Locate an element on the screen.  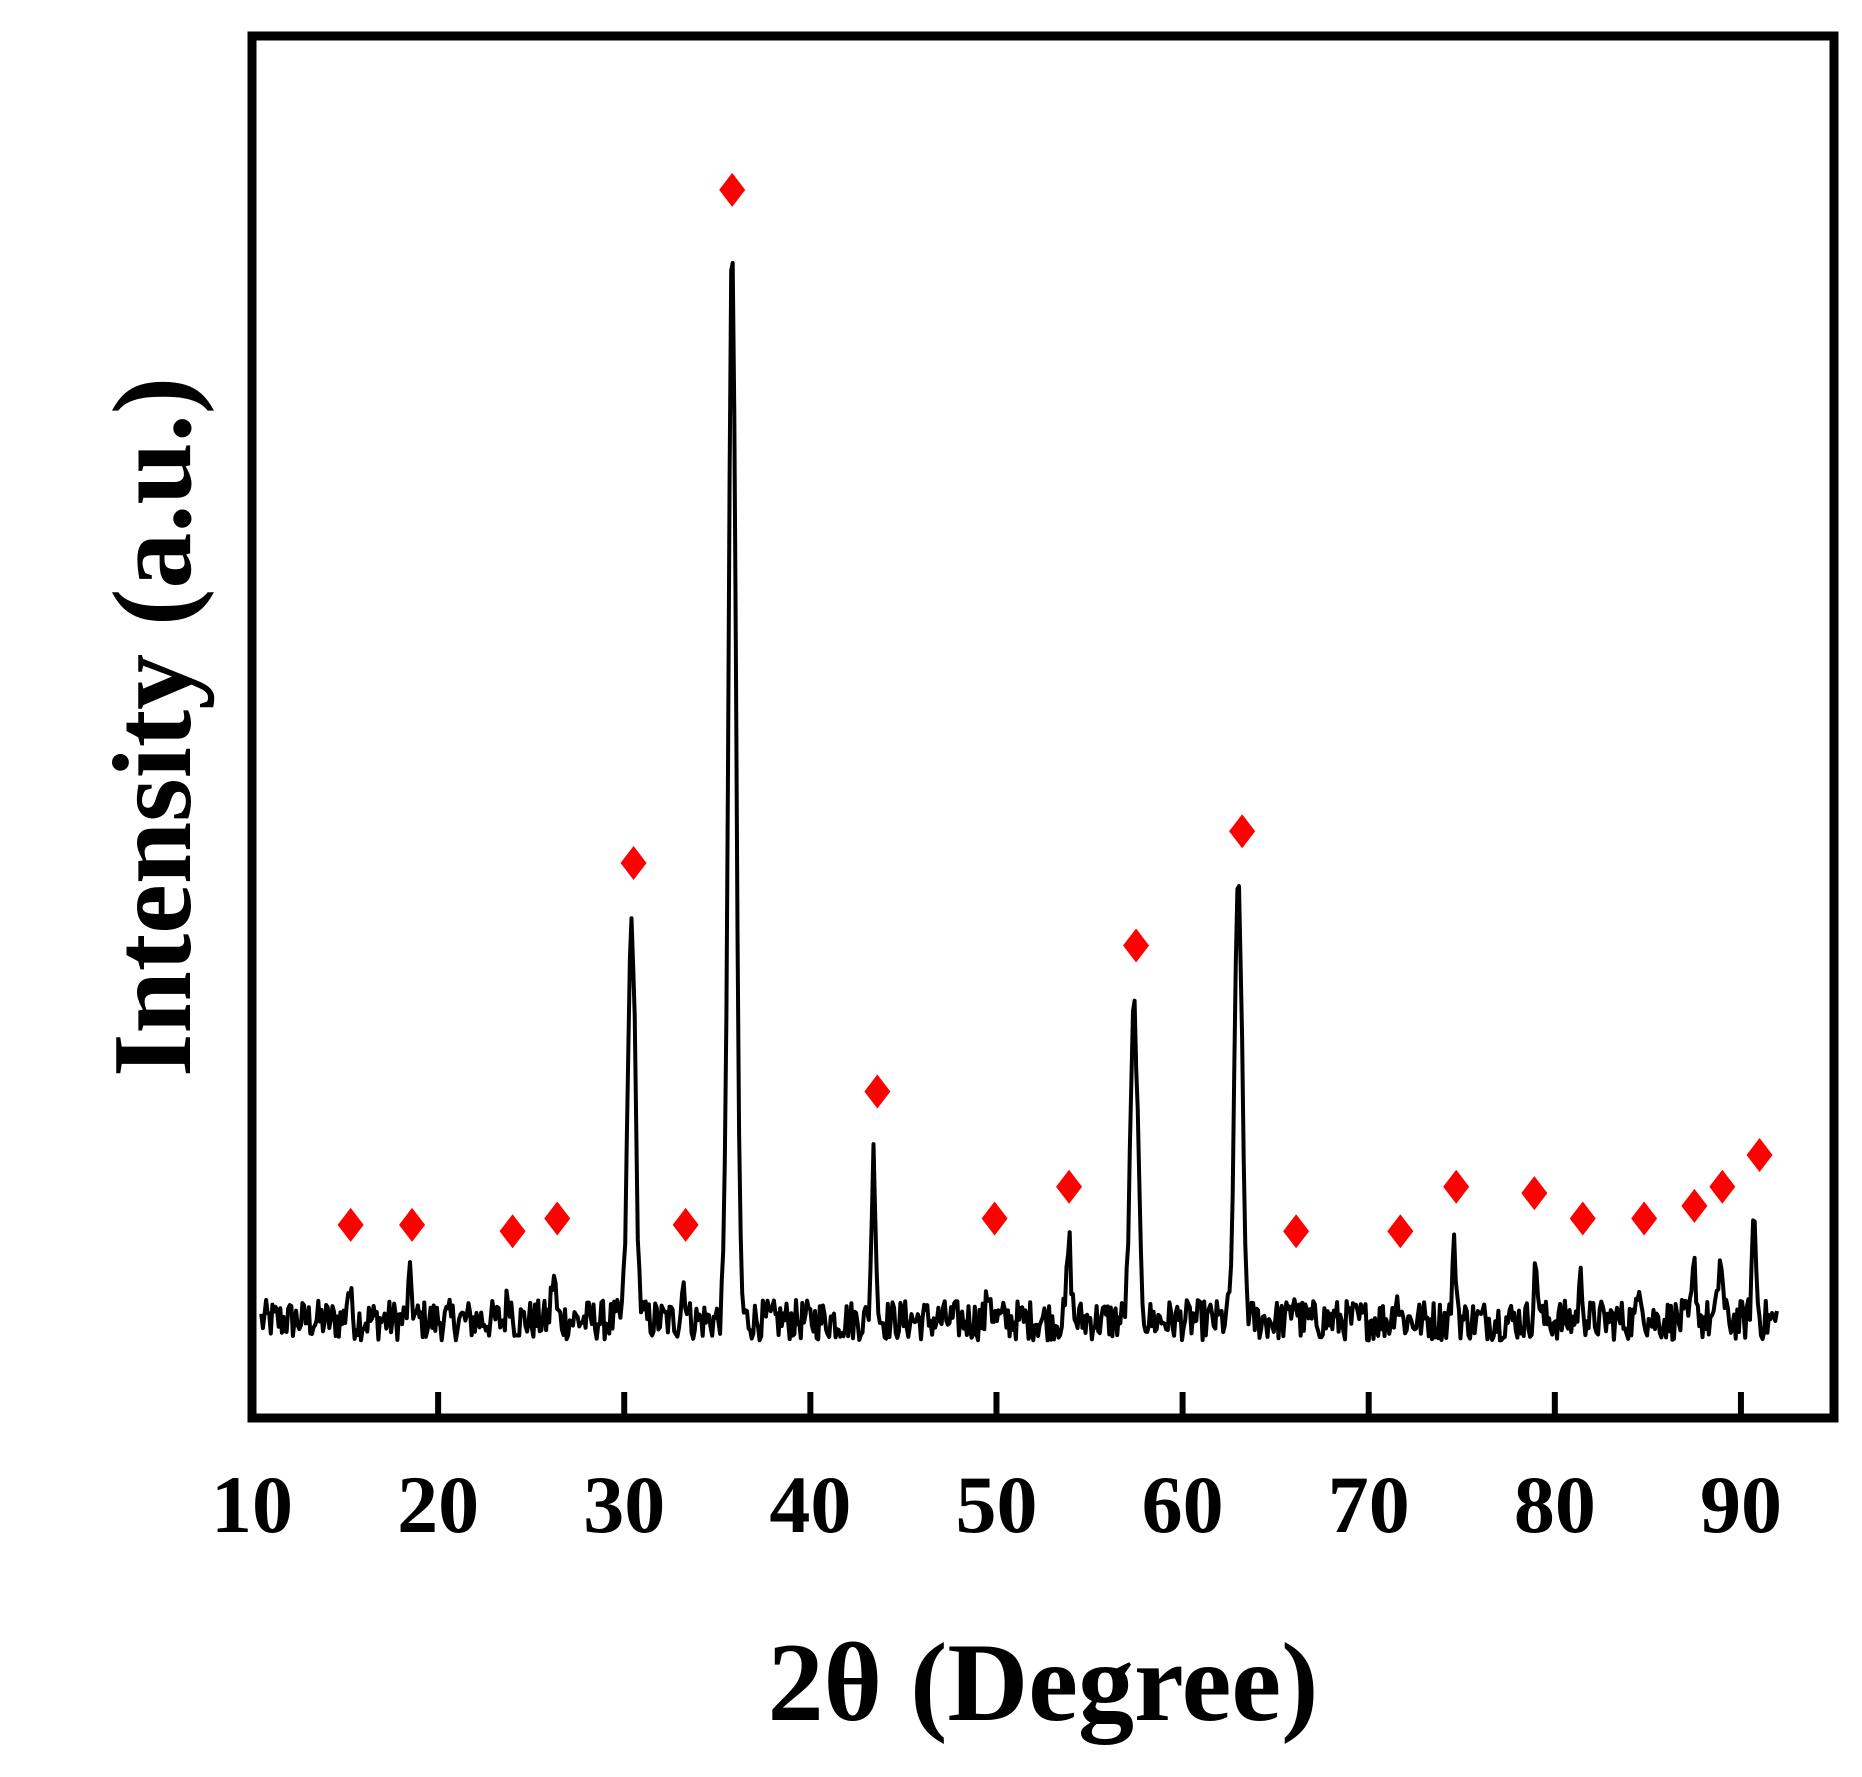
x-tick-label: 40 is located at coordinates (810, 1504).